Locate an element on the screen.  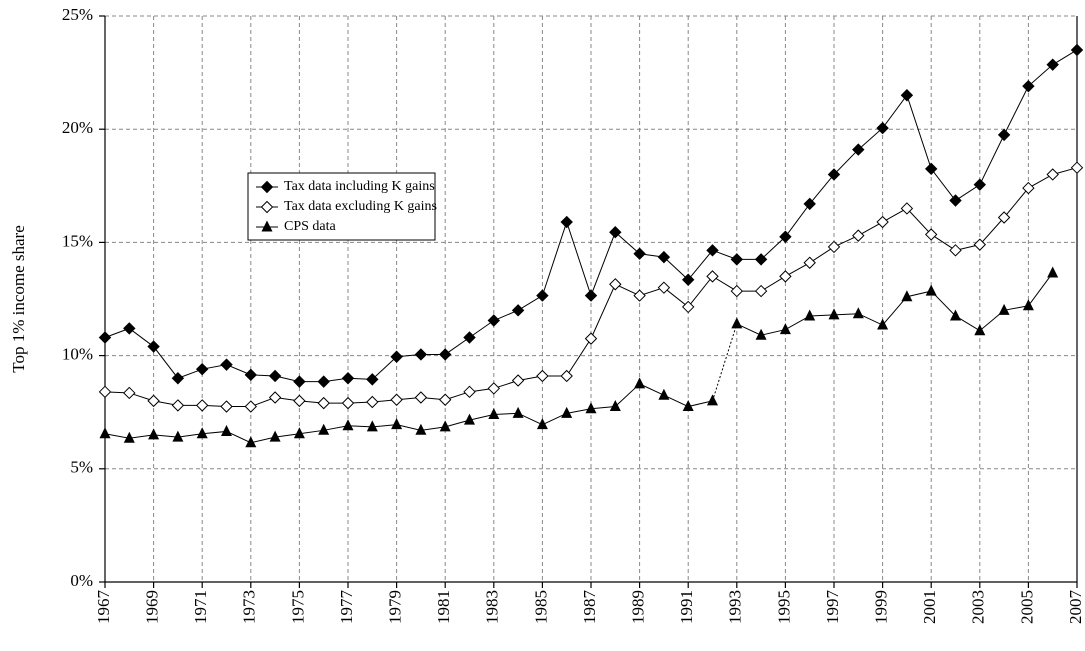
x-tick-label: 2003 is located at coordinates (978, 607).